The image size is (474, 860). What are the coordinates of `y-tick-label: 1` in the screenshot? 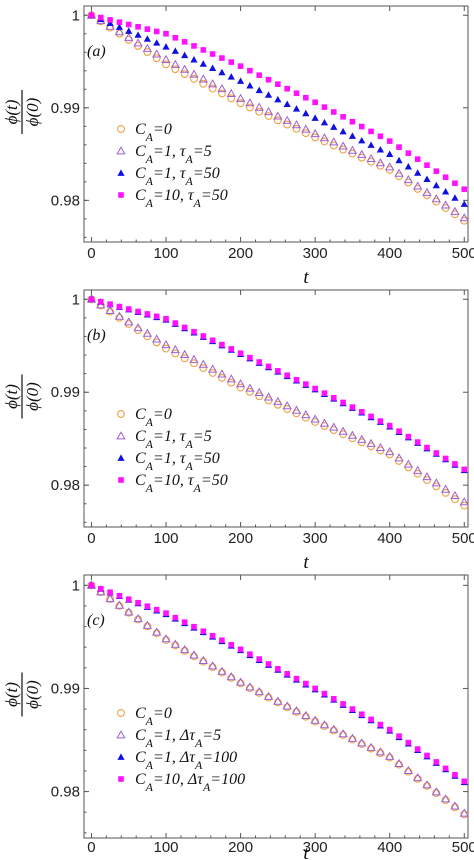 It's located at (76, 15).